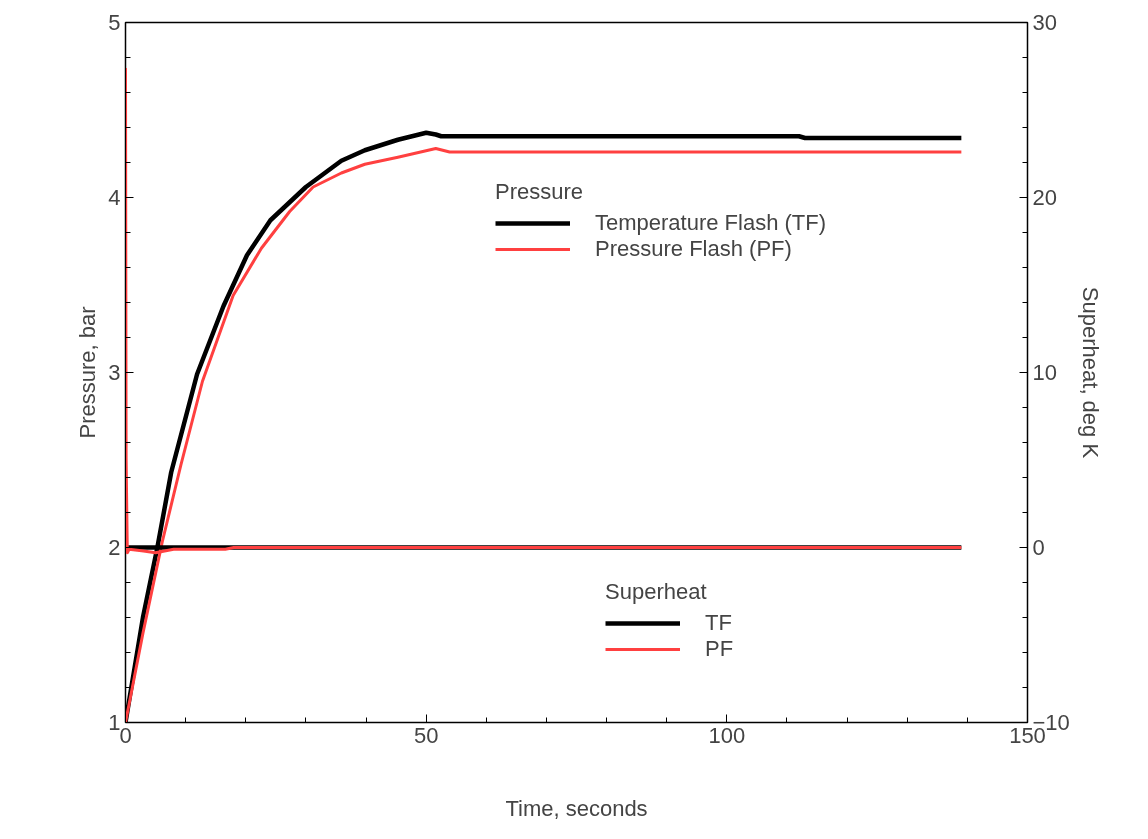  What do you see at coordinates (540, 192) in the screenshot?
I see `annotation: Pressure` at bounding box center [540, 192].